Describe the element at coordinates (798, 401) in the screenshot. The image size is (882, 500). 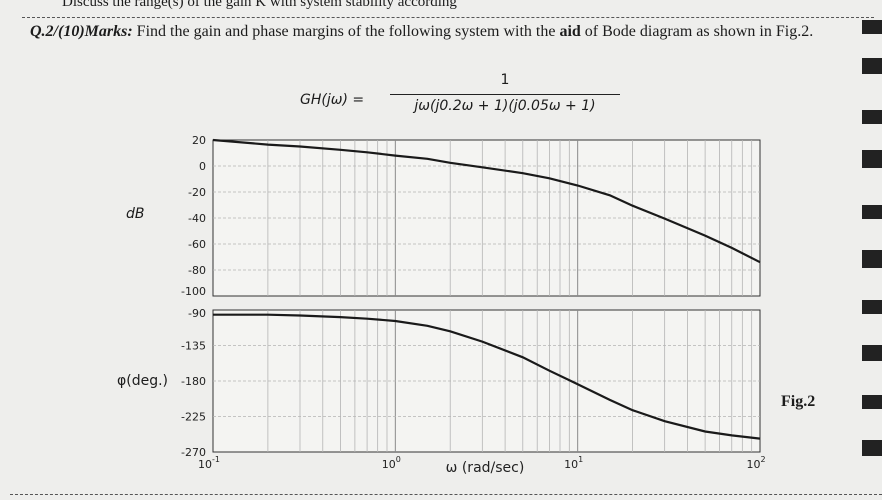
I see `figure-caption: Fig.2` at that location.